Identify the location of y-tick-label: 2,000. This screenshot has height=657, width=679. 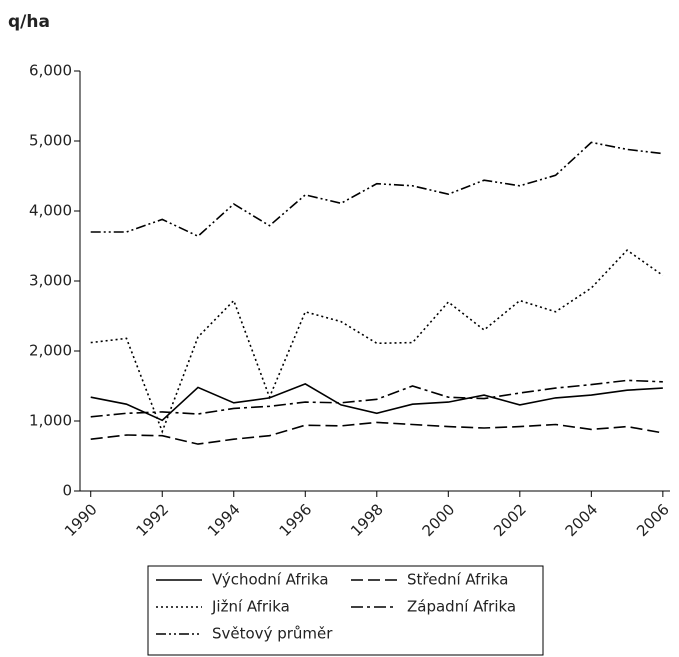
(50, 351).